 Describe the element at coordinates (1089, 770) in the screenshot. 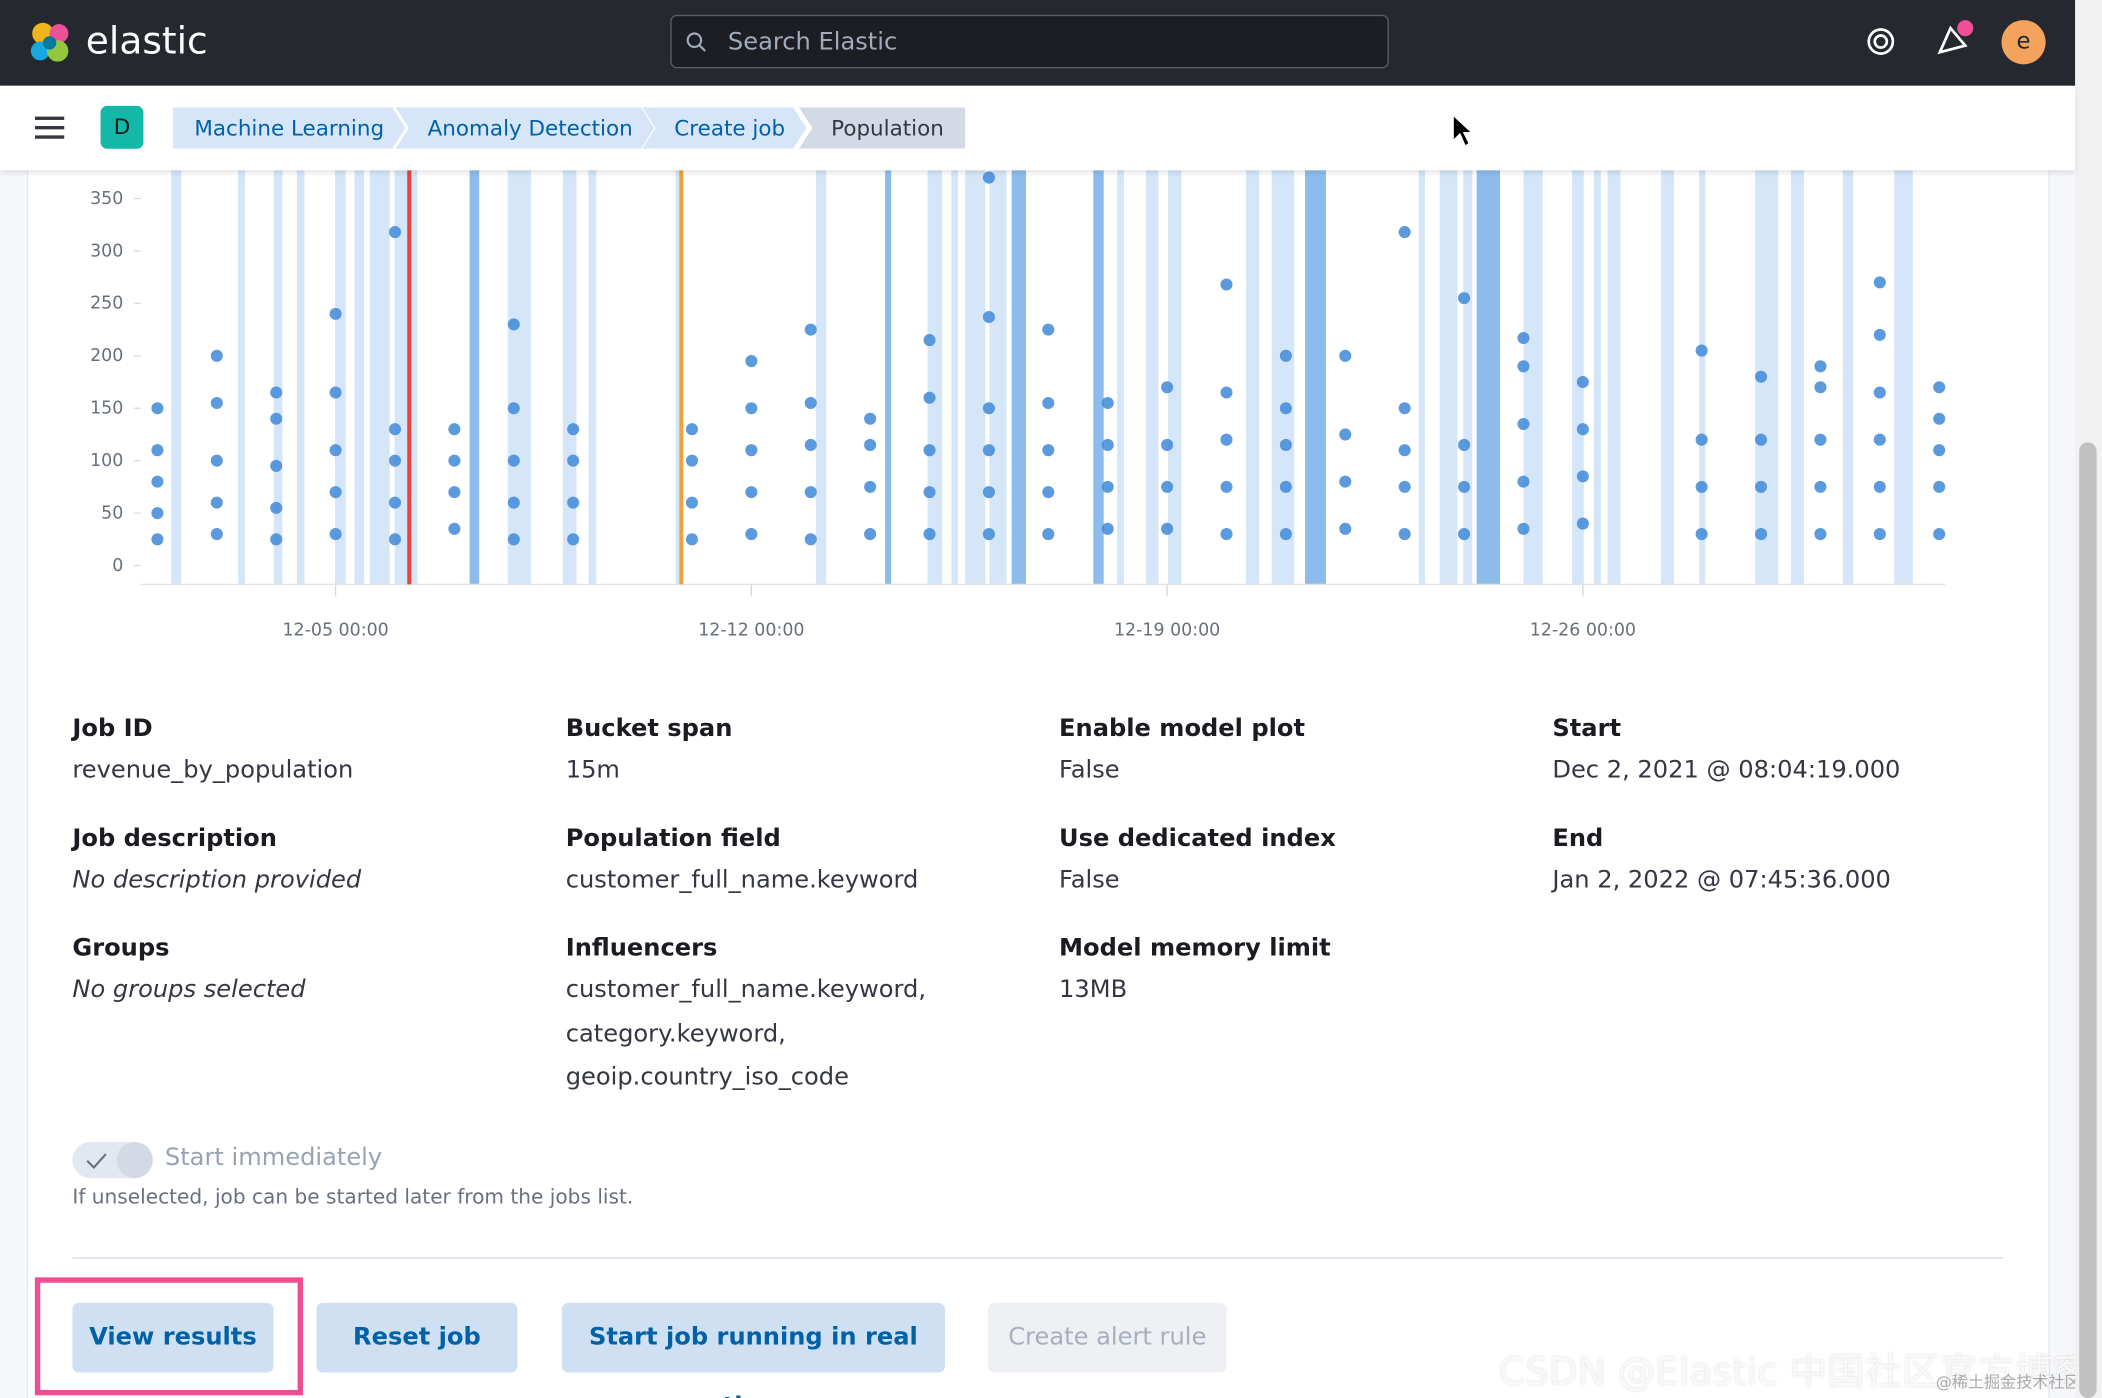

I see `detail-value: False` at that location.